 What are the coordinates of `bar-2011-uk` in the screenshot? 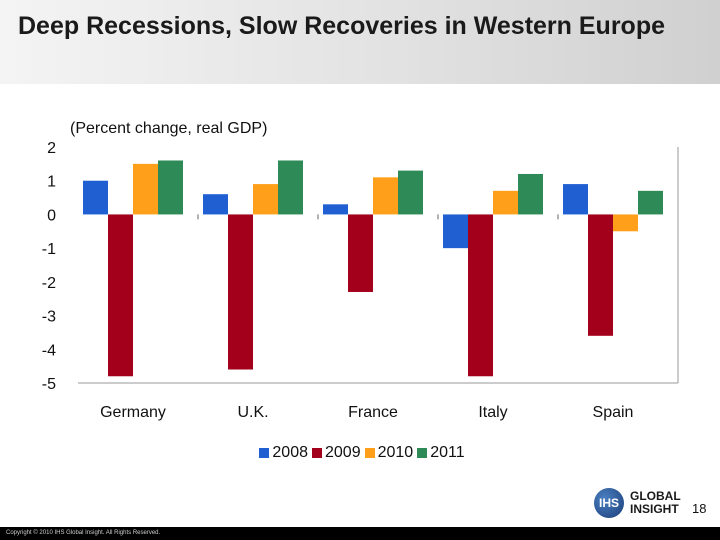 It's located at (290, 187).